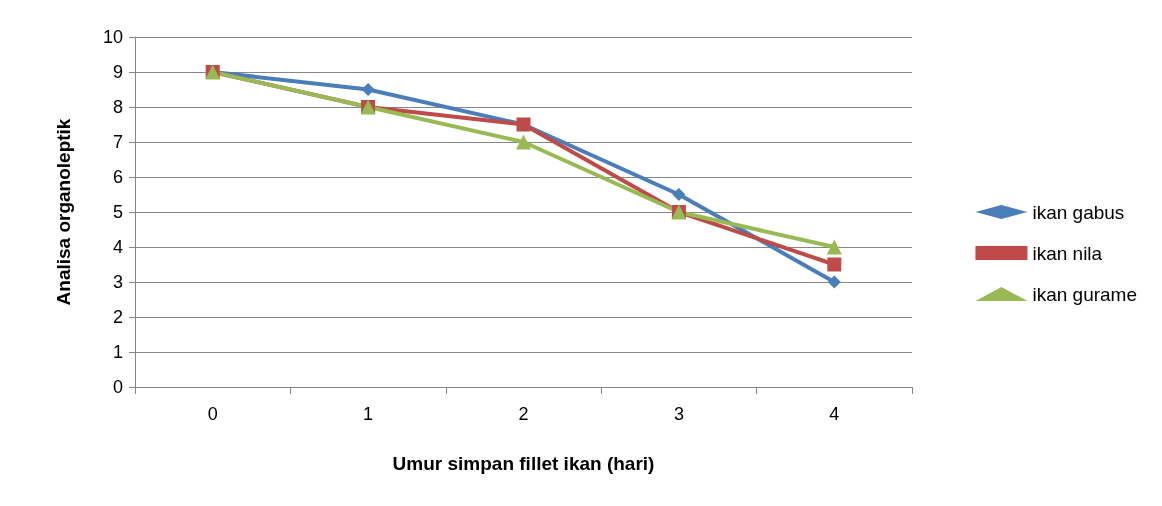 Image resolution: width=1162 pixels, height=506 pixels. Describe the element at coordinates (368, 414) in the screenshot. I see `x-tick-label: 1` at that location.